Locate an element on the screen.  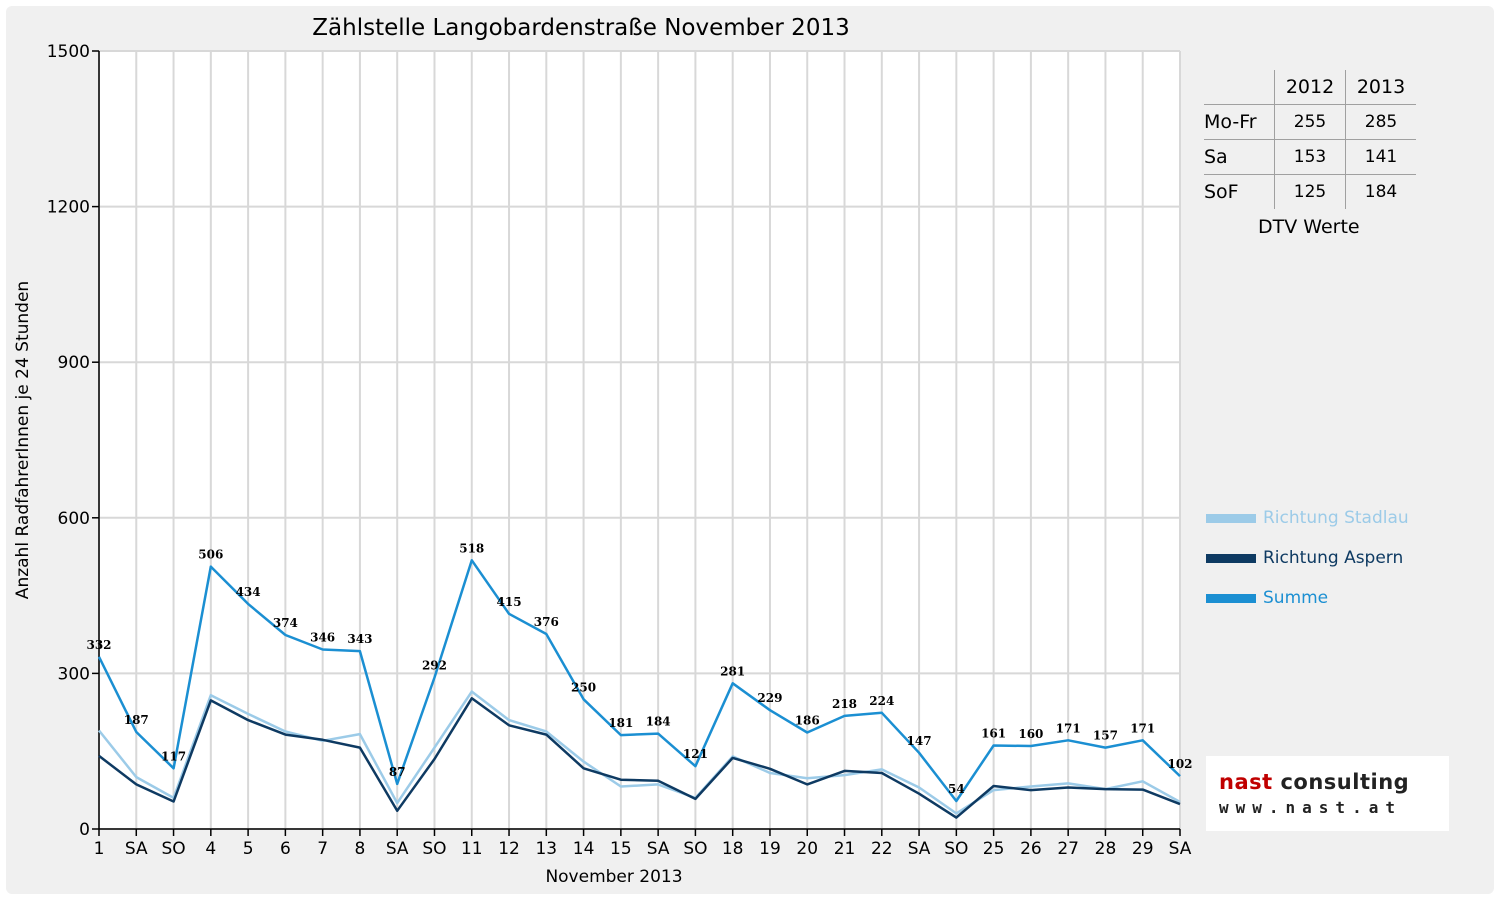
y-tick-label: 900 is located at coordinates (74, 363).